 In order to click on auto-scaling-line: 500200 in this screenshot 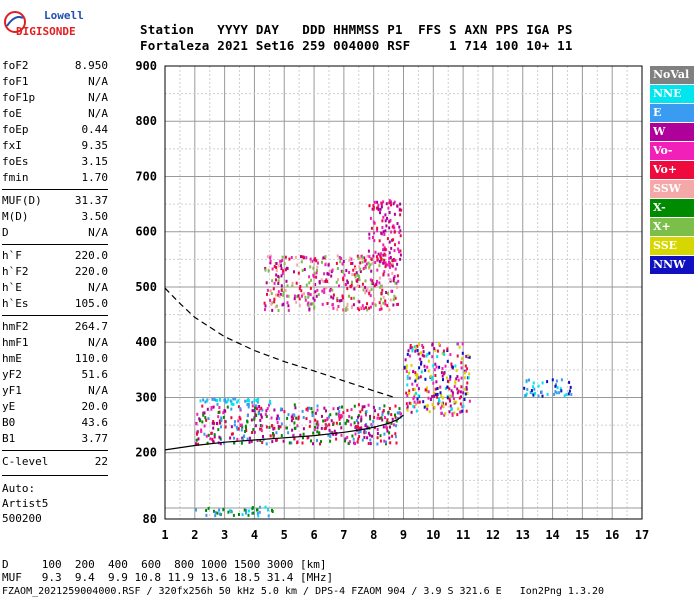, I will do `click(22, 518)`.